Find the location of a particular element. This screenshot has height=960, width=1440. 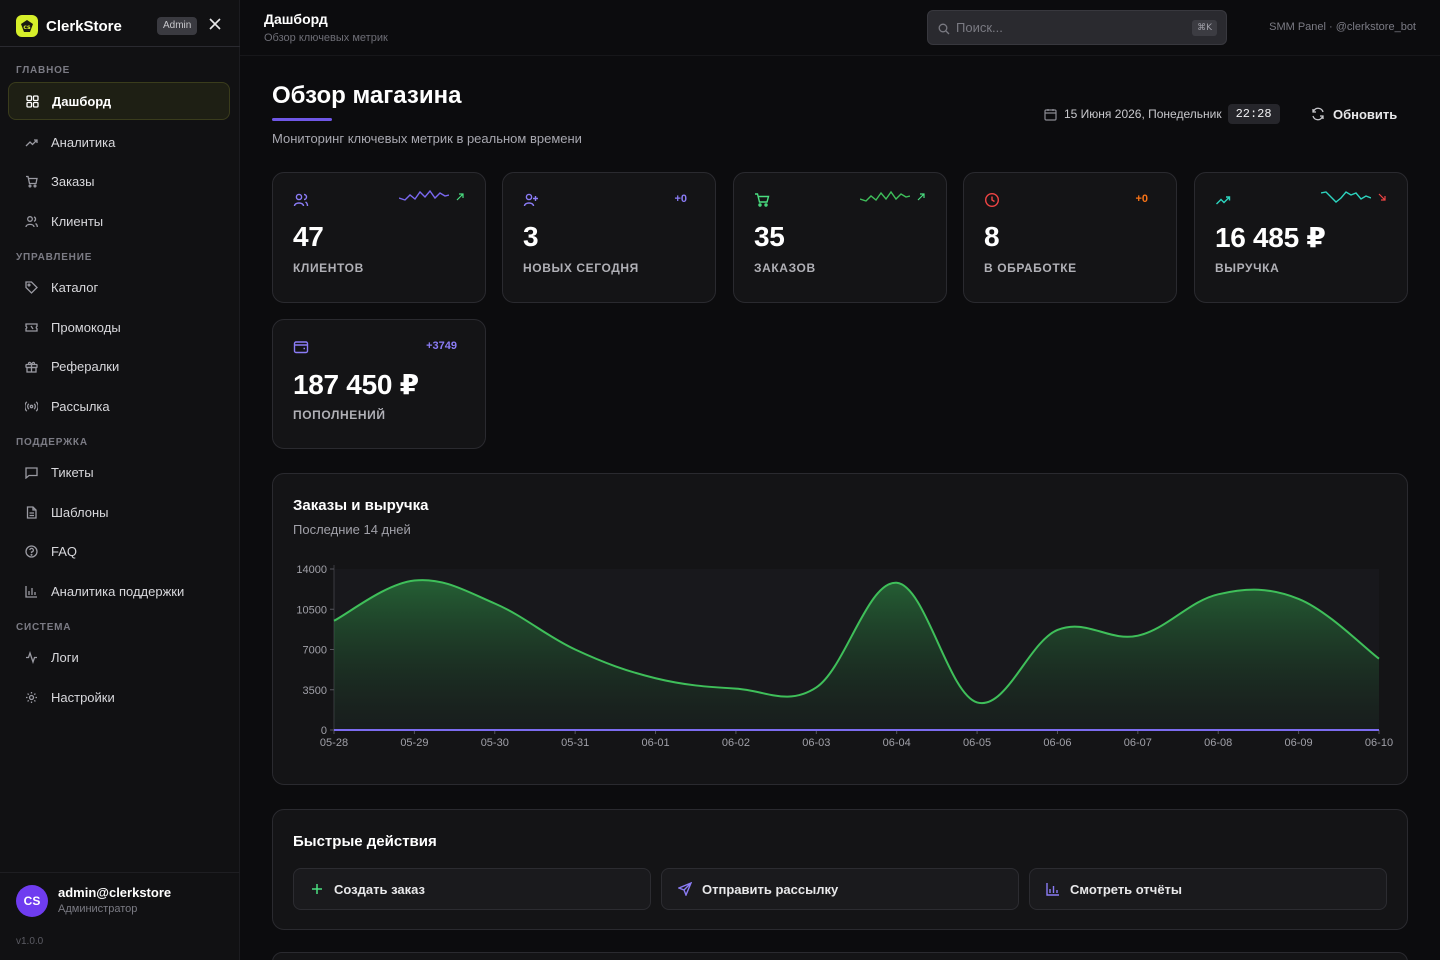

stat-card-processing: +0 8 В ОБРАБОТКЕ is located at coordinates (1070, 237).